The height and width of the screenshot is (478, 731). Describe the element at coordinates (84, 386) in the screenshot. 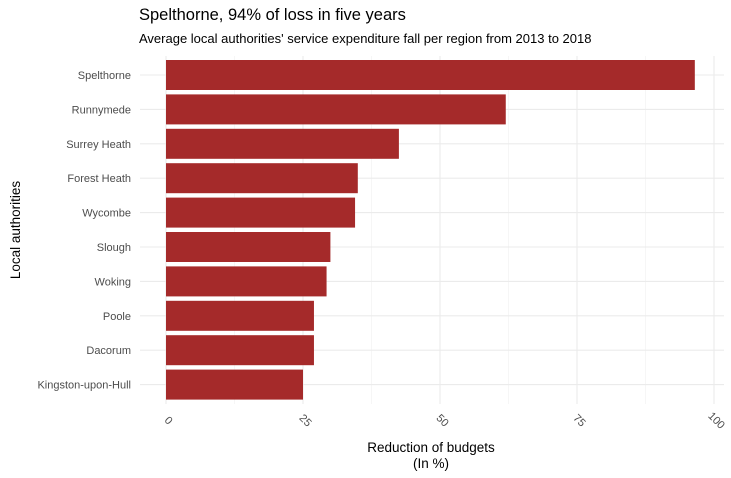

I see `category-label: Kingston-upon-Hull` at that location.